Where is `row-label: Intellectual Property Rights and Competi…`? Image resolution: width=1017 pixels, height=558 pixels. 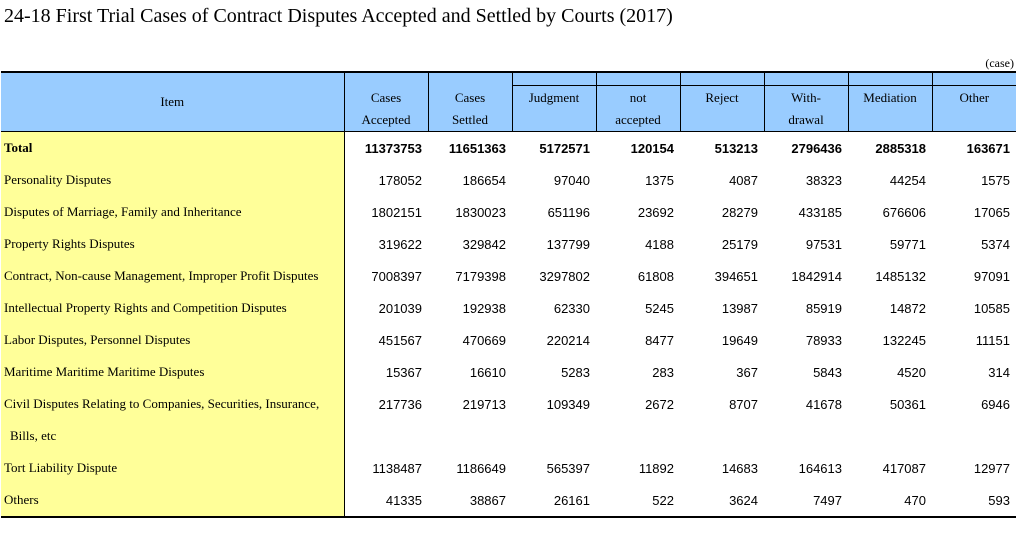
row-label: Intellectual Property Rights and Competi… is located at coordinates (173, 308).